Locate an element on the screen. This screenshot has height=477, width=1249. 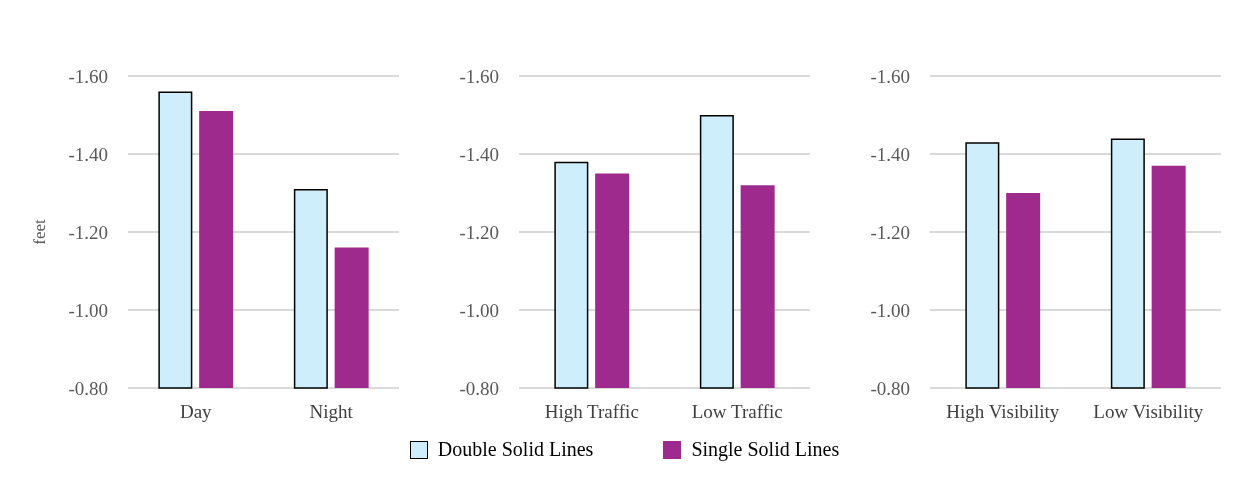
x-tick-label: Low Traffic is located at coordinates (737, 411).